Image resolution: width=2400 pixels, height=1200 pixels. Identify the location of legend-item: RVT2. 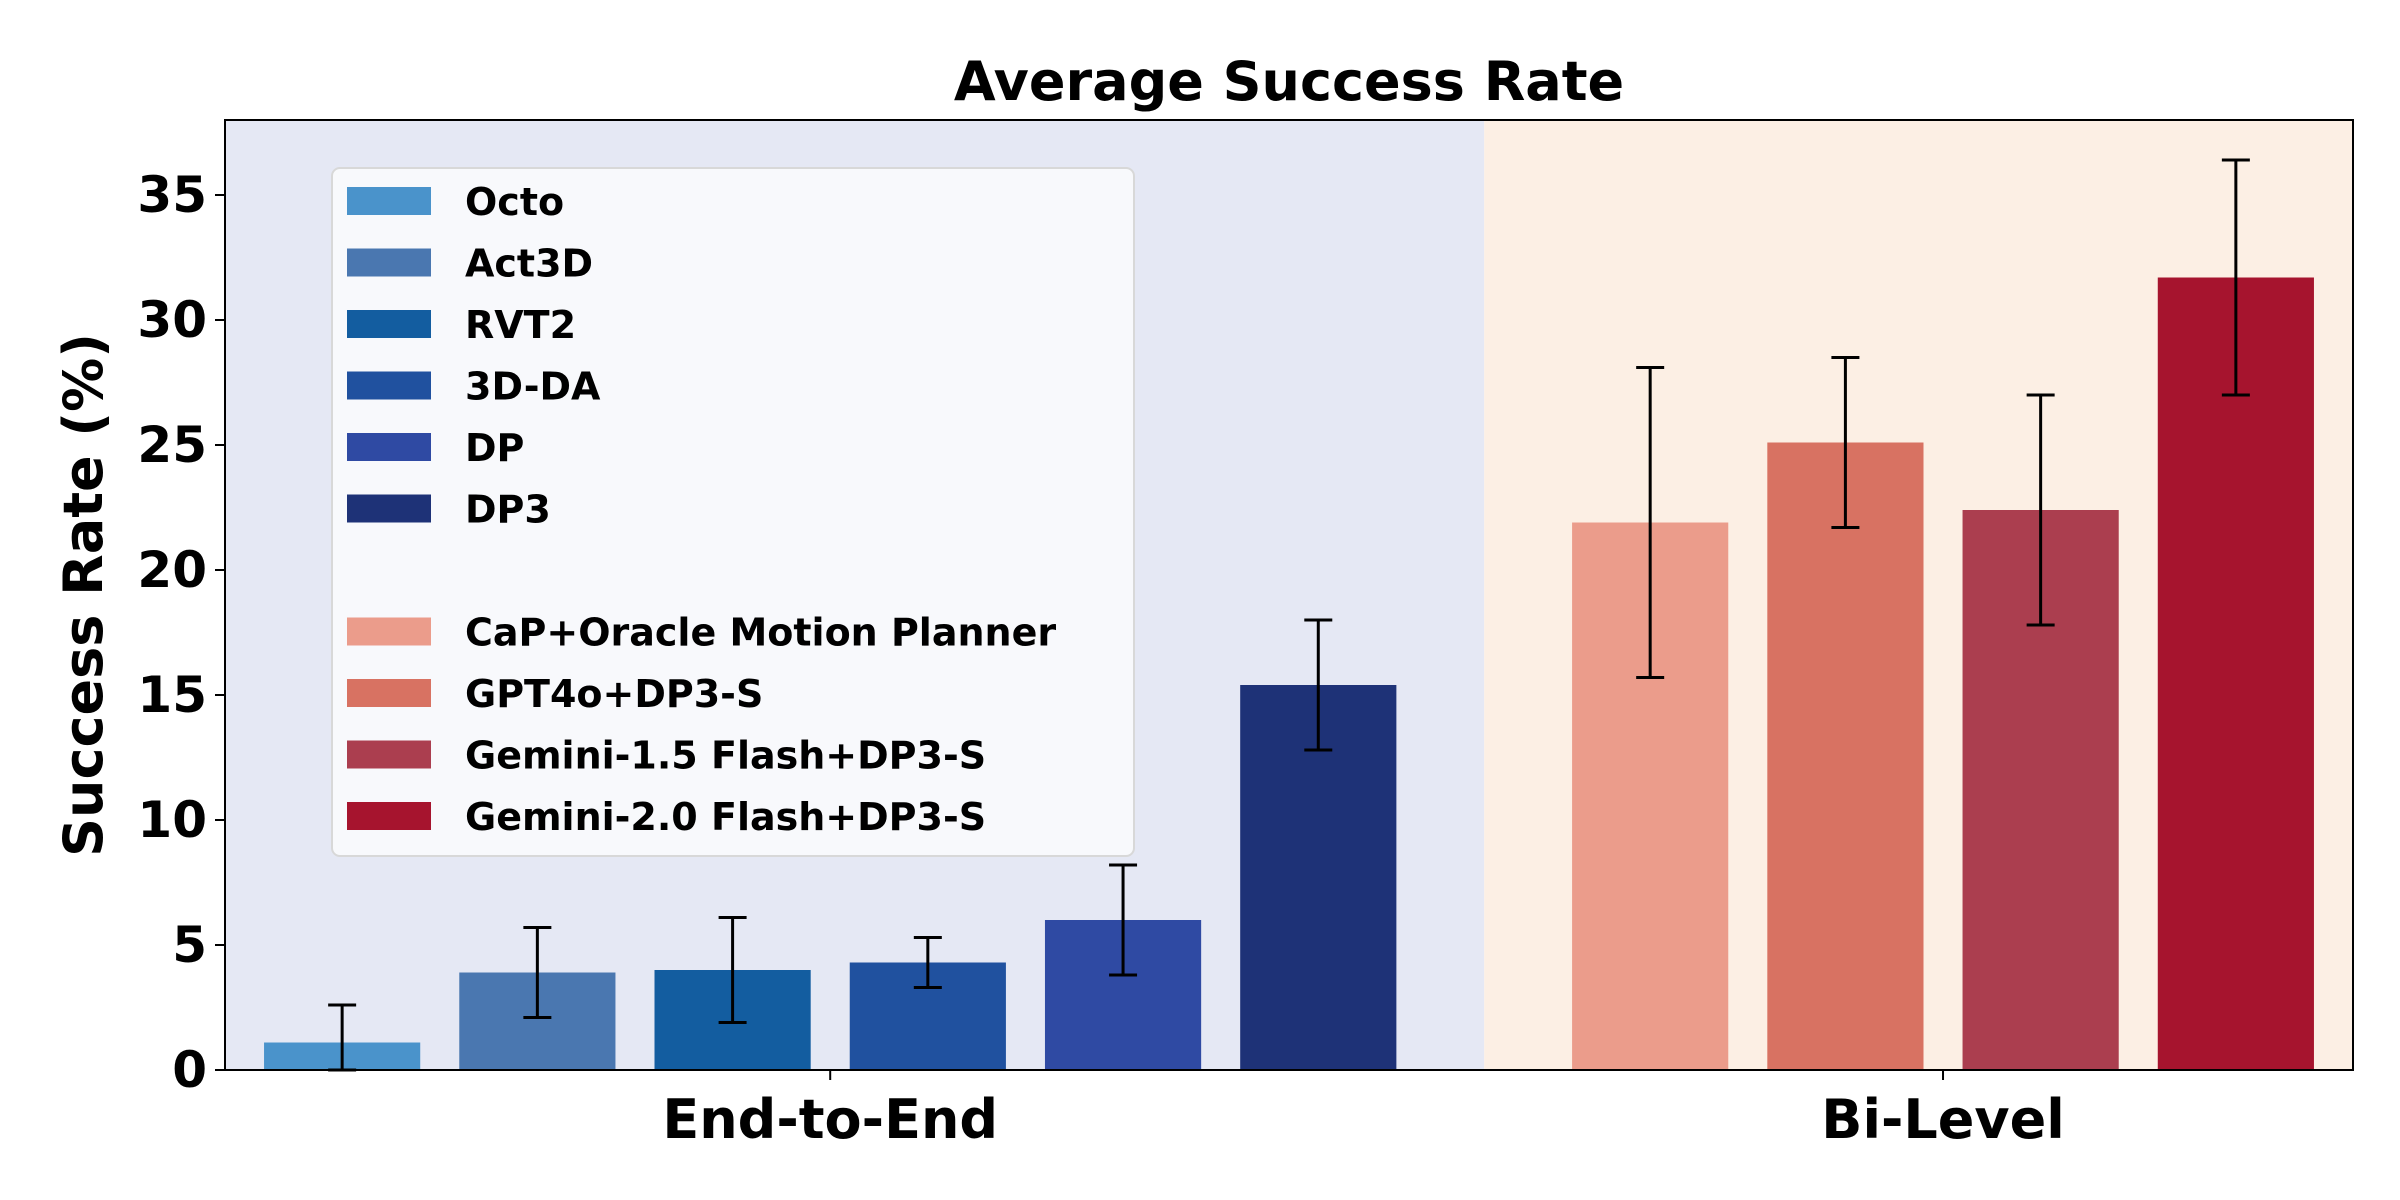
(461, 325).